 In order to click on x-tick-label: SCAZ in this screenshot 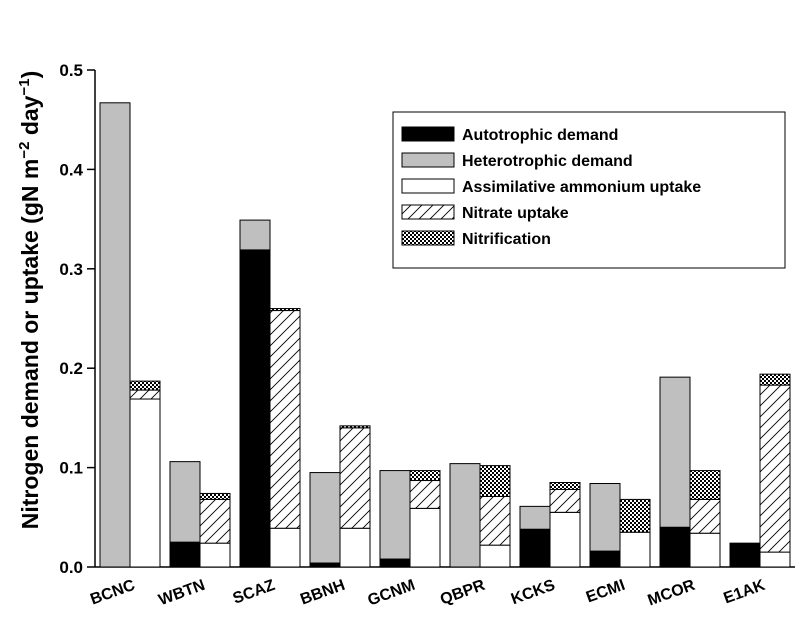, I will do `click(254, 592)`.